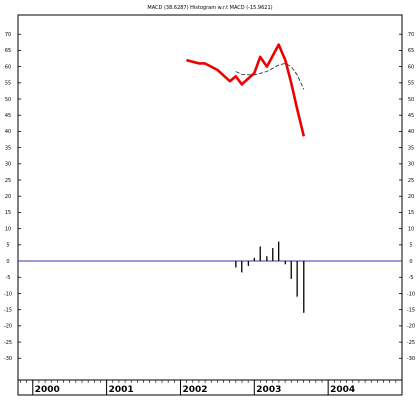 Image resolution: width=420 pixels, height=404 pixels. I want to click on histogram-group, so click(270, 277).